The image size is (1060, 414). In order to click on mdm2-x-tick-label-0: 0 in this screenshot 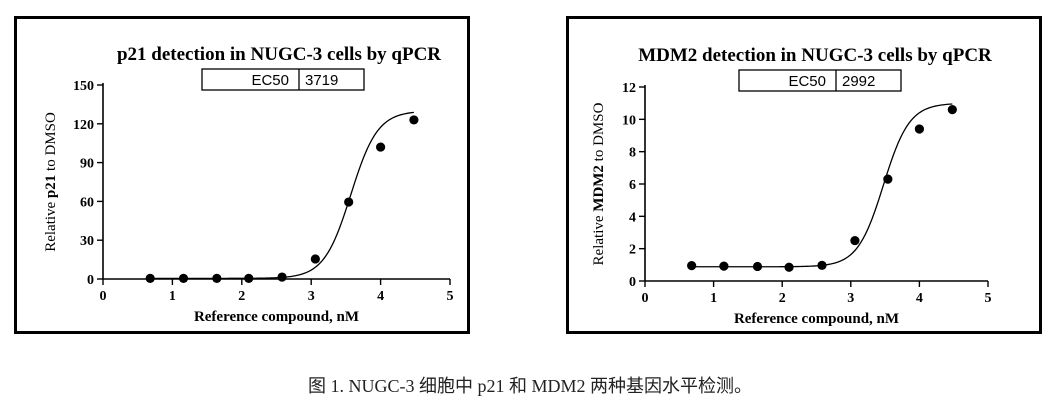, I will do `click(645, 298)`.